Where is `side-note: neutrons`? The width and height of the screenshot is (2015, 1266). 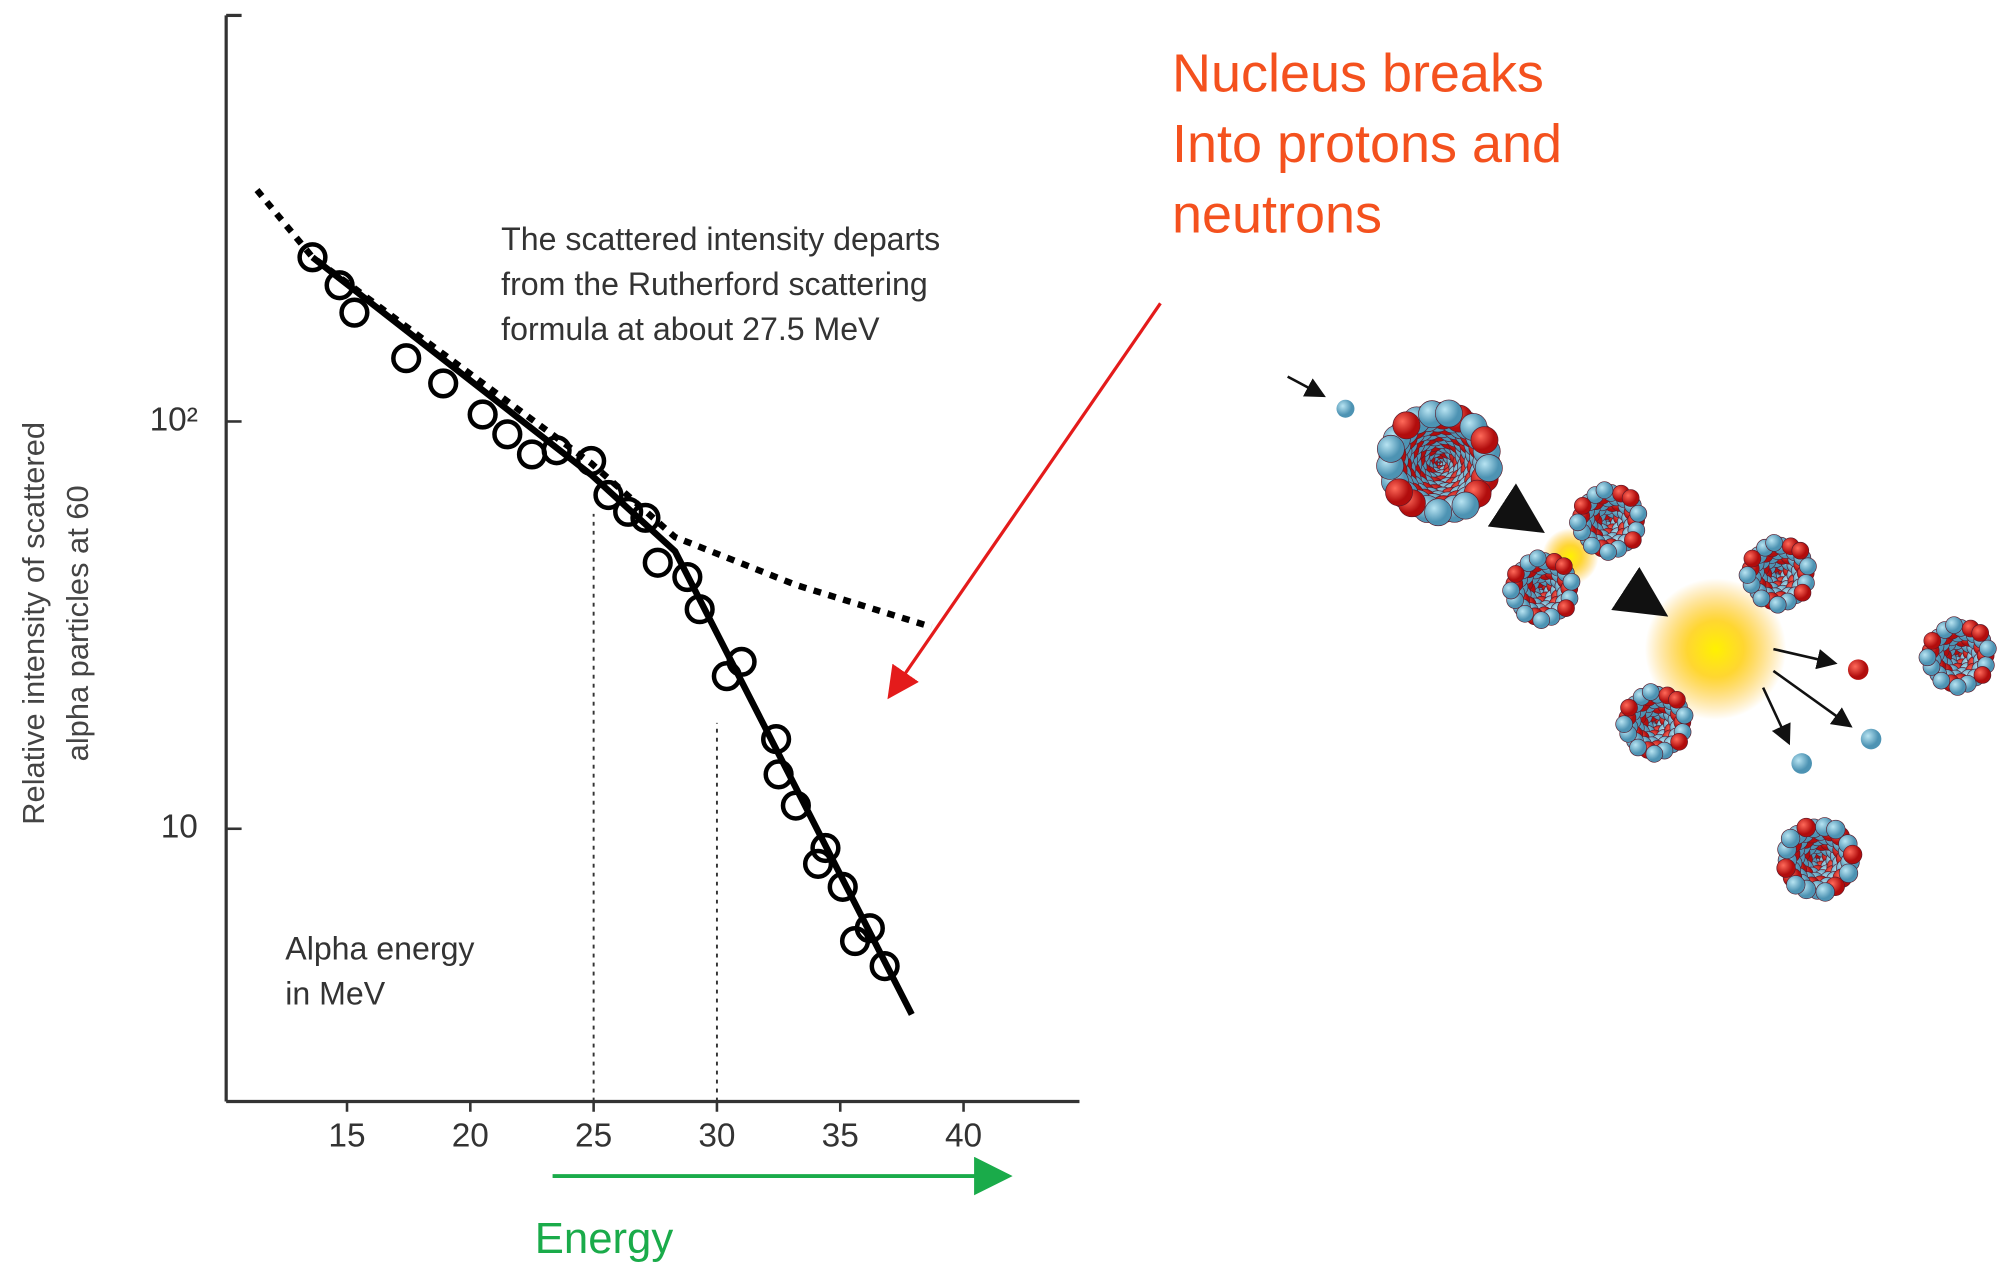
side-note: neutrons is located at coordinates (1277, 215).